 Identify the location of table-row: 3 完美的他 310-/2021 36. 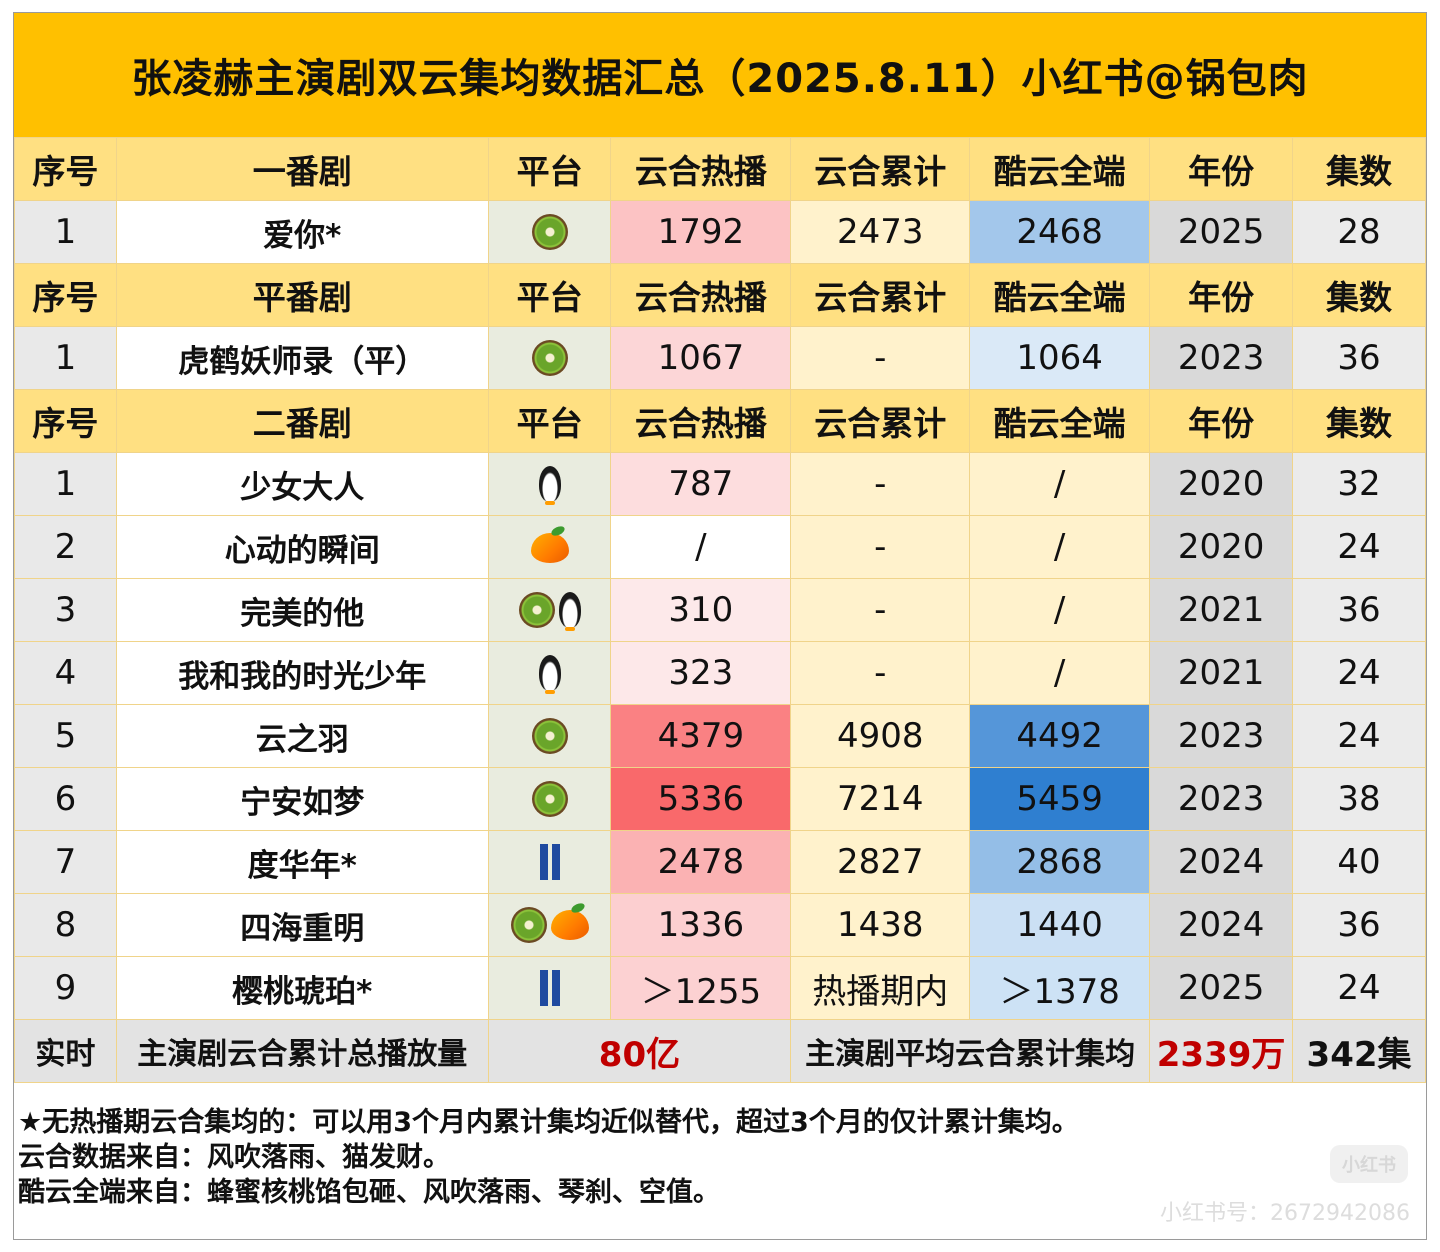
(720, 610).